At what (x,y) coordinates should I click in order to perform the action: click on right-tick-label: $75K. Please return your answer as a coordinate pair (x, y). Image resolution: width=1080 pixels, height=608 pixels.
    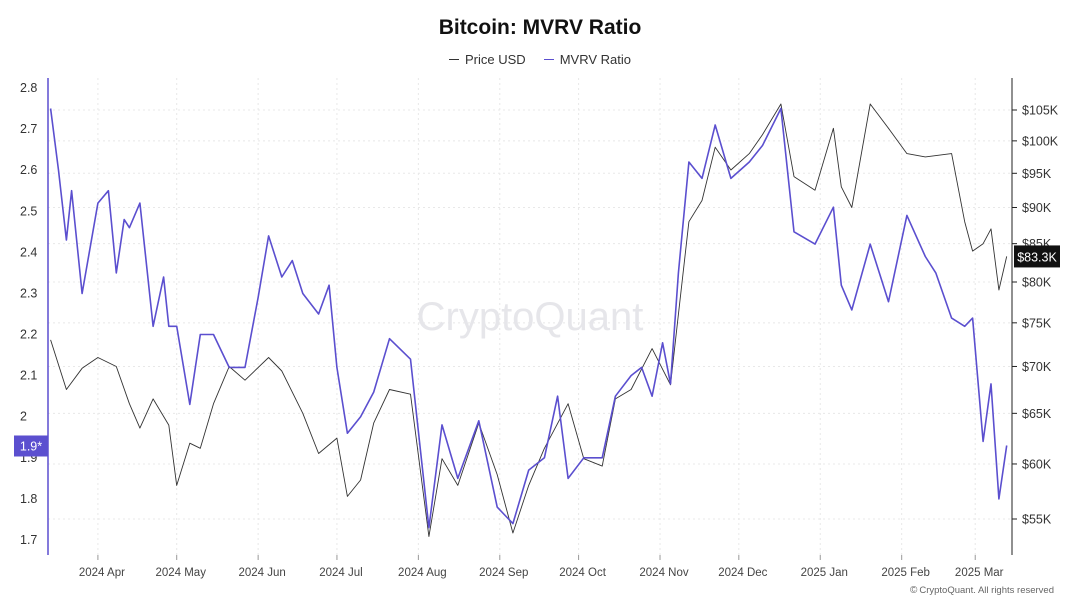
    Looking at the image, I should click on (1037, 323).